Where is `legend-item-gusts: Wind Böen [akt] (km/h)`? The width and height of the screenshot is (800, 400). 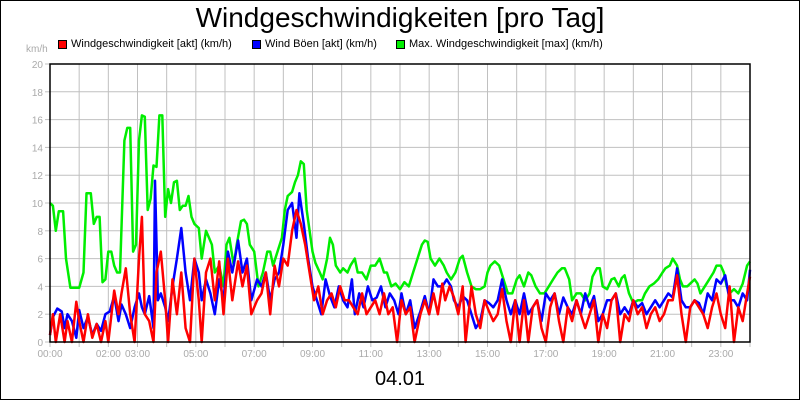 legend-item-gusts: Wind Böen [akt] (km/h) is located at coordinates (314, 44).